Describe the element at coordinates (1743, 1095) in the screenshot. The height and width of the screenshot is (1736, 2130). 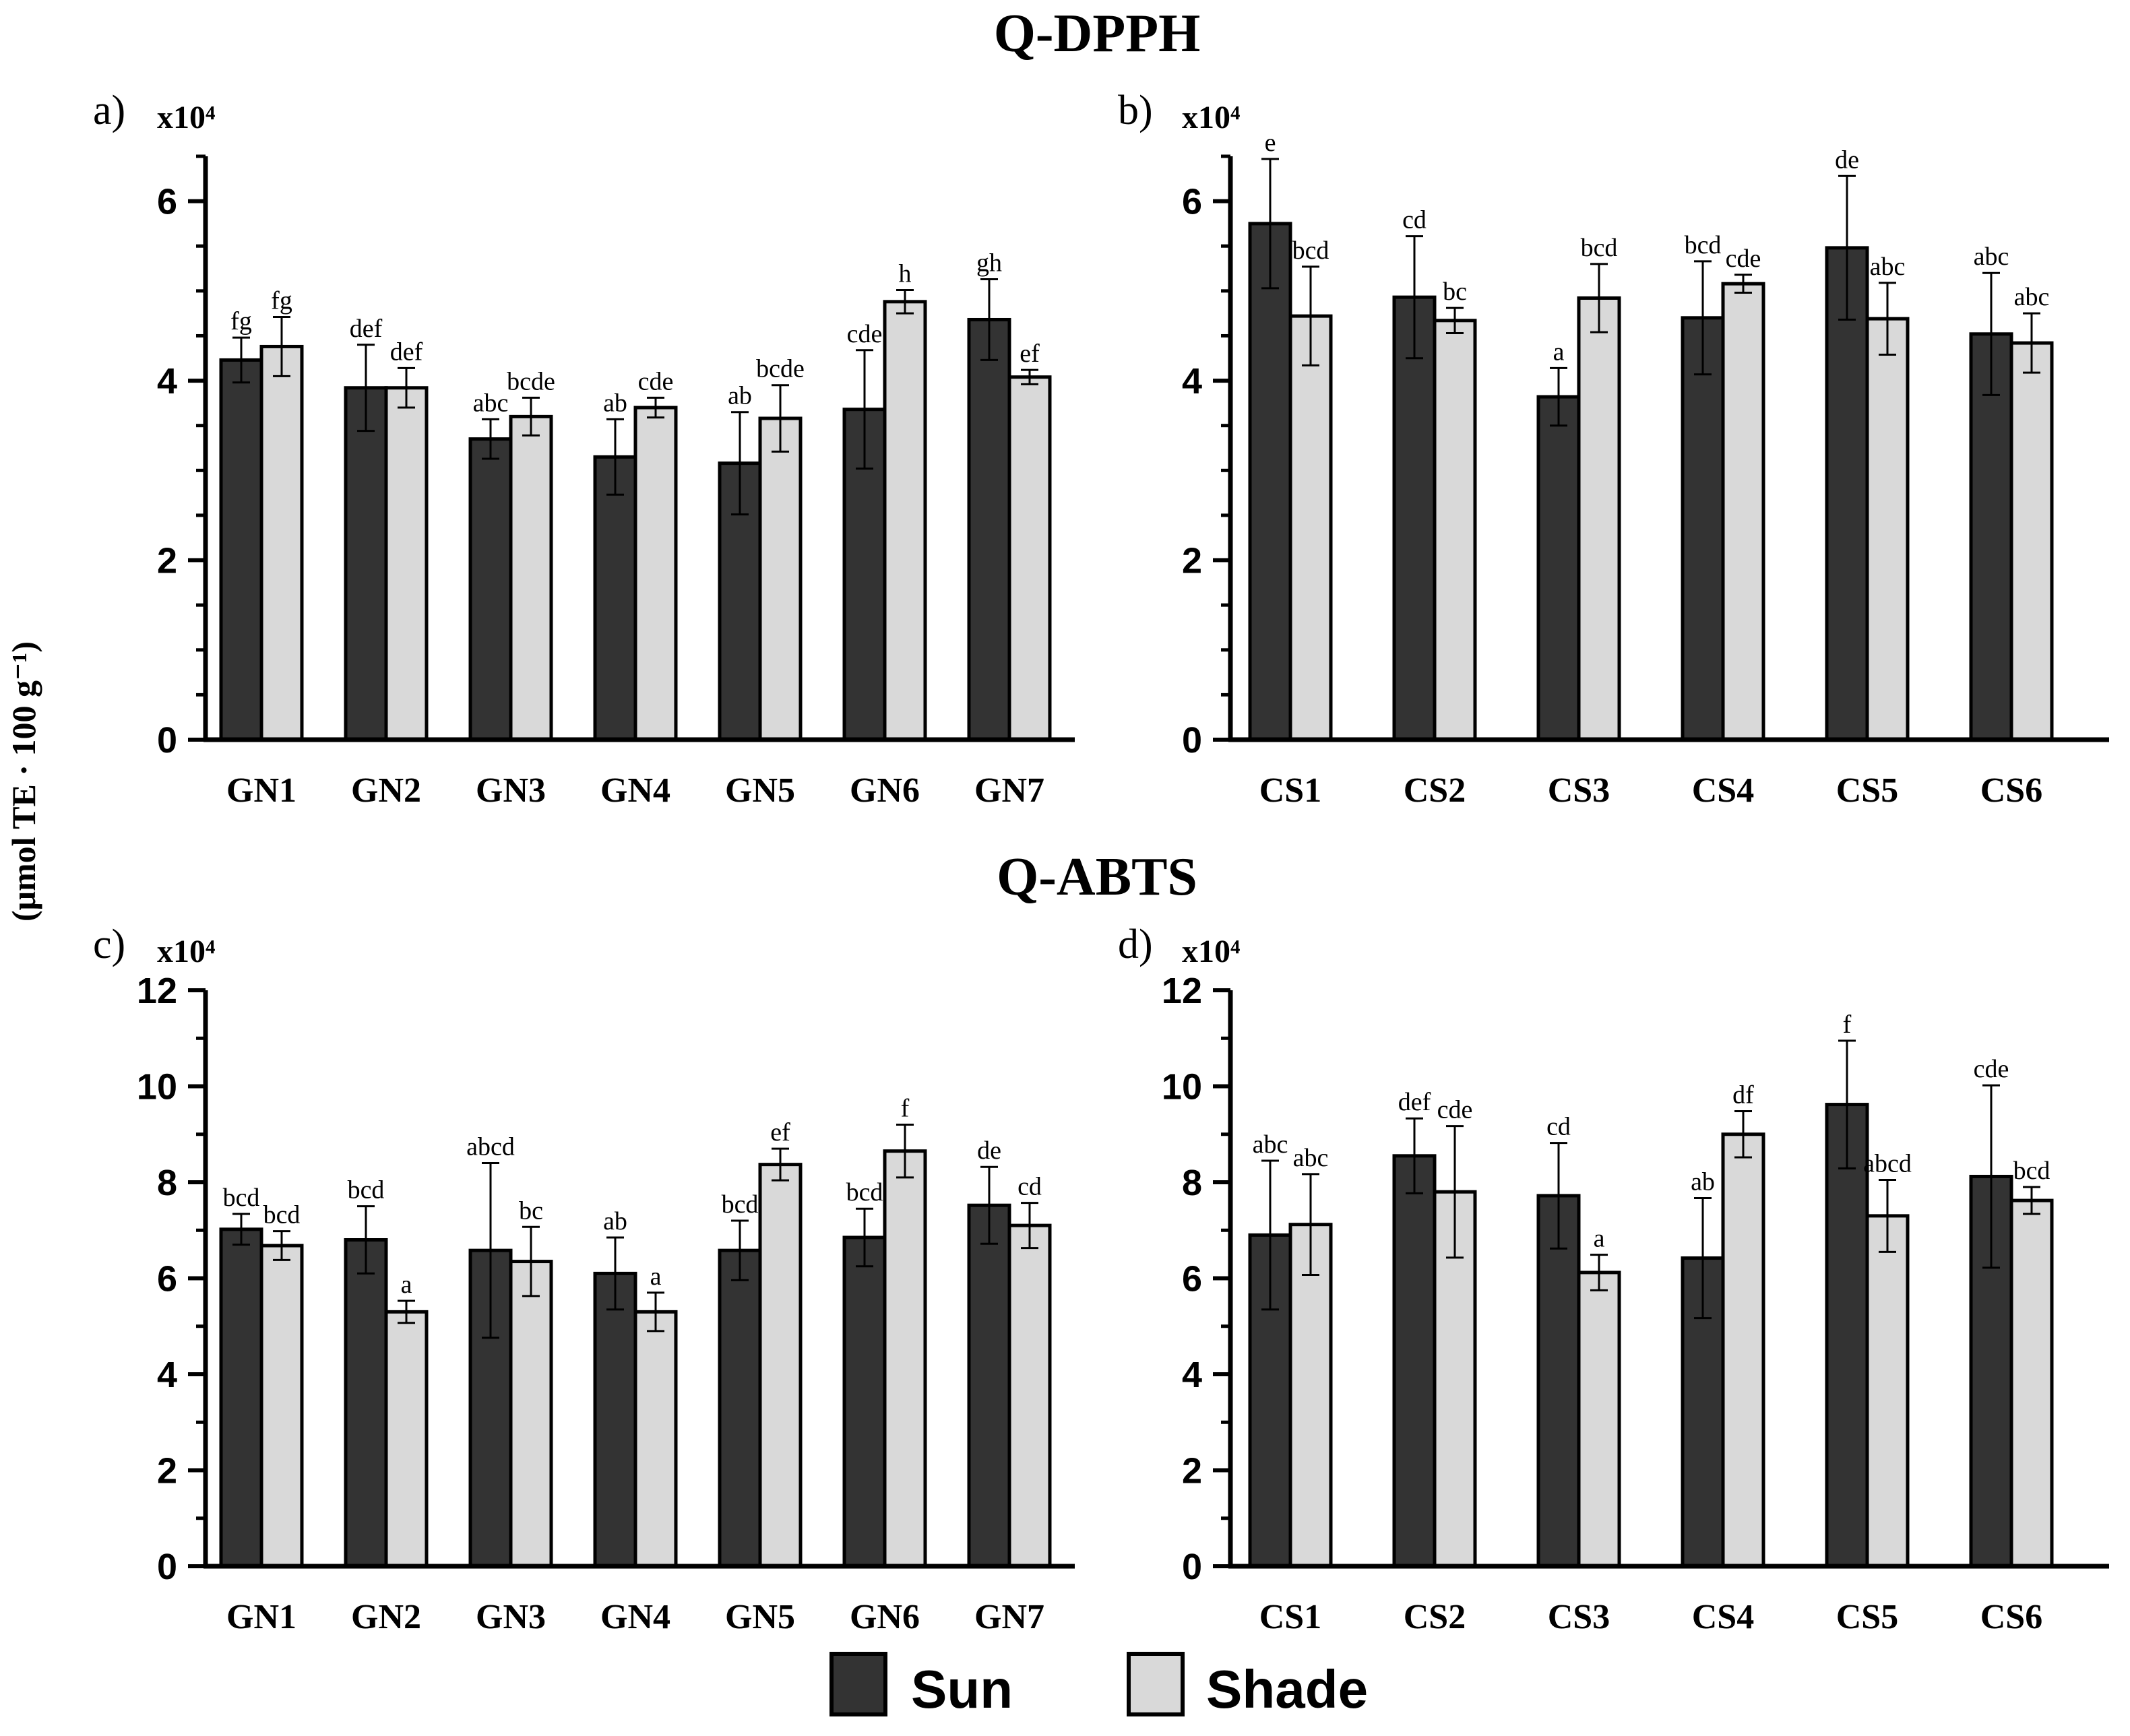
I see `significance-letter: df` at that location.